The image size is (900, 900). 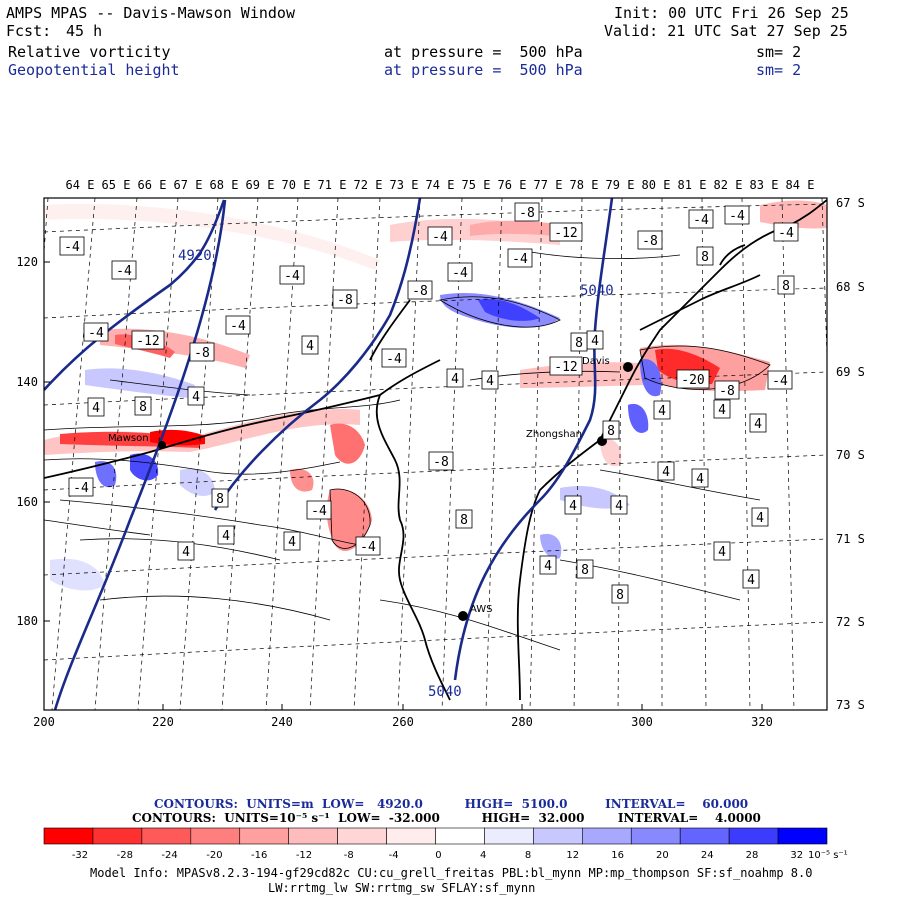 What do you see at coordinates (304, 855) in the screenshot?
I see `colorbar-tick-label: -12` at bounding box center [304, 855].